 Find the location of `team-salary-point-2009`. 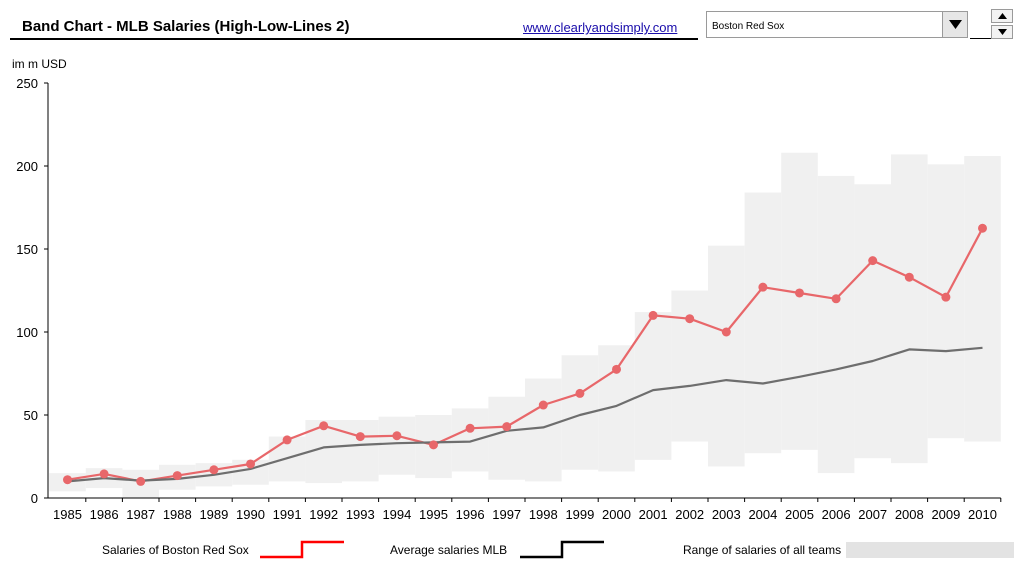

team-salary-point-2009 is located at coordinates (946, 297).